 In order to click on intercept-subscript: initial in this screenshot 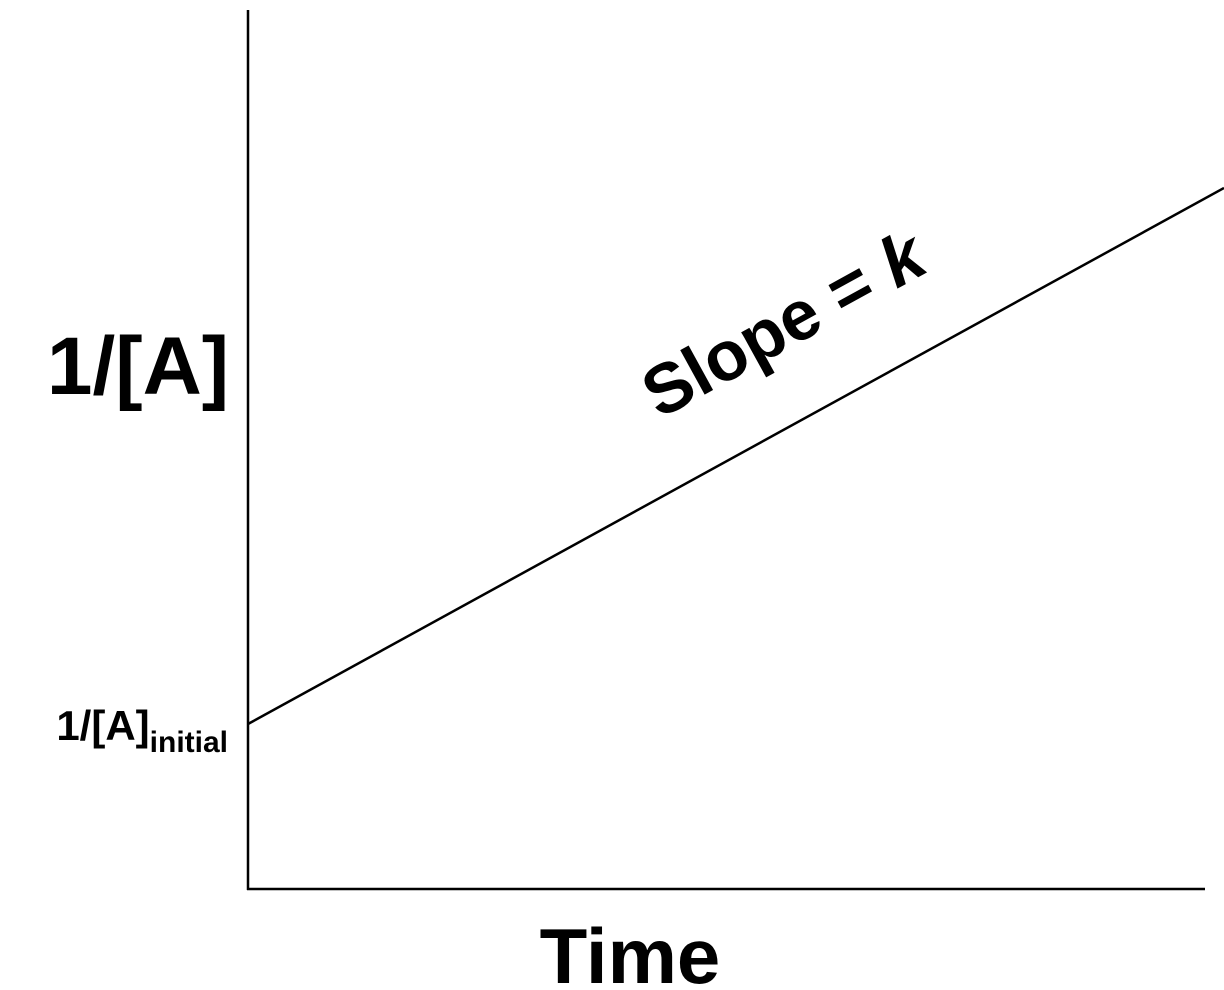, I will do `click(189, 742)`.